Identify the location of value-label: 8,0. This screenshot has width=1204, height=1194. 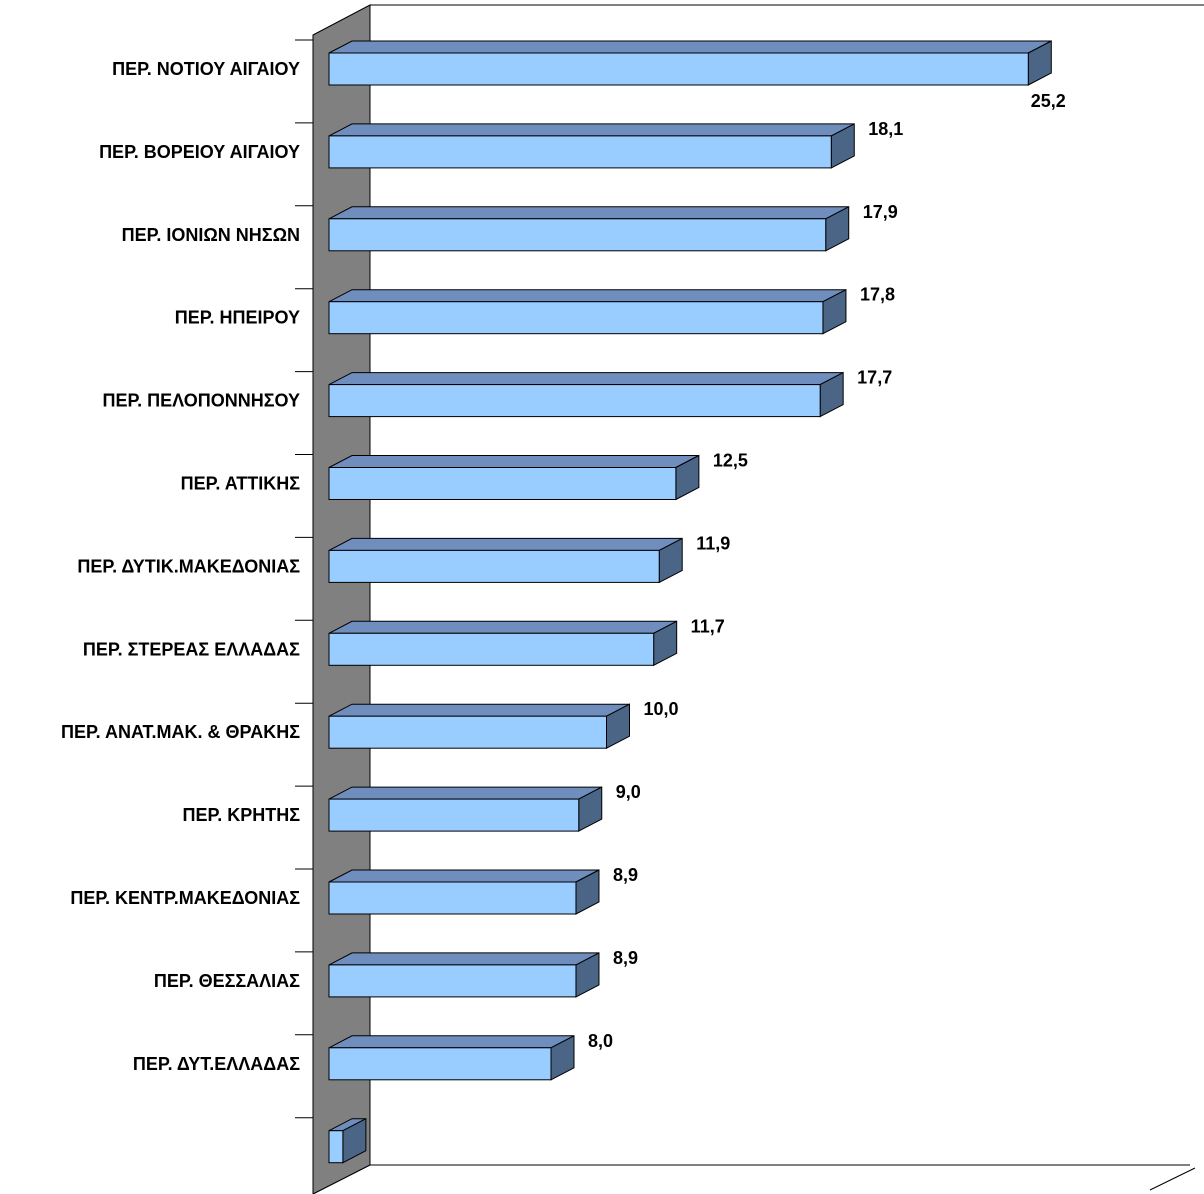
(600, 1041).